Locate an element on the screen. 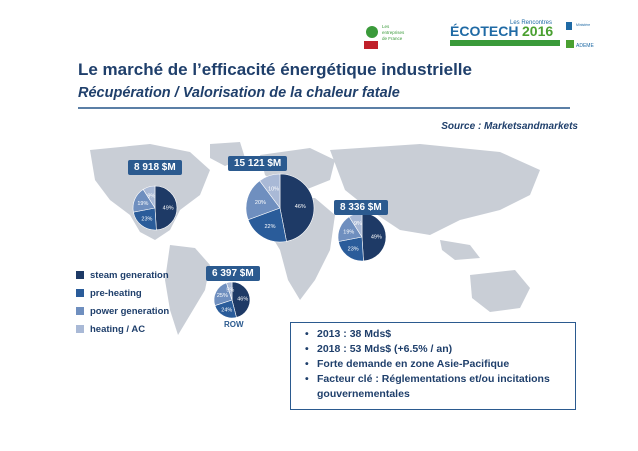 The image size is (638, 451). pie-pct-label: 20% is located at coordinates (260, 203).